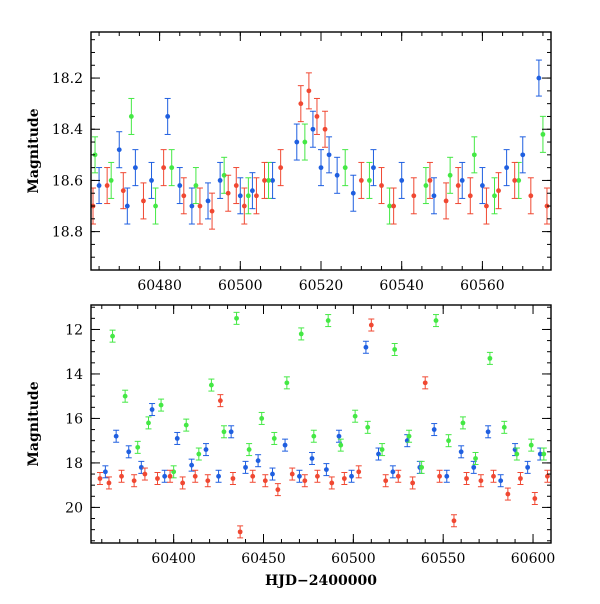 Image resolution: width=600 pixels, height=604 pixels. Describe the element at coordinates (74, 375) in the screenshot. I see `y-tick-label: 14` at that location.